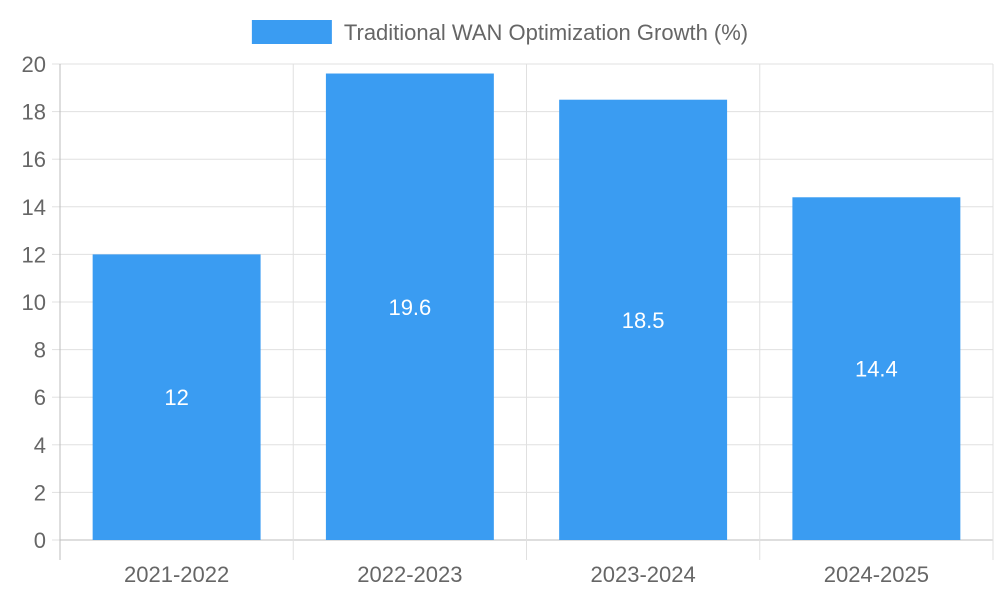 This screenshot has width=1000, height=600. I want to click on legend: Traditional WAN Optimization Growth (%), so click(499, 32).